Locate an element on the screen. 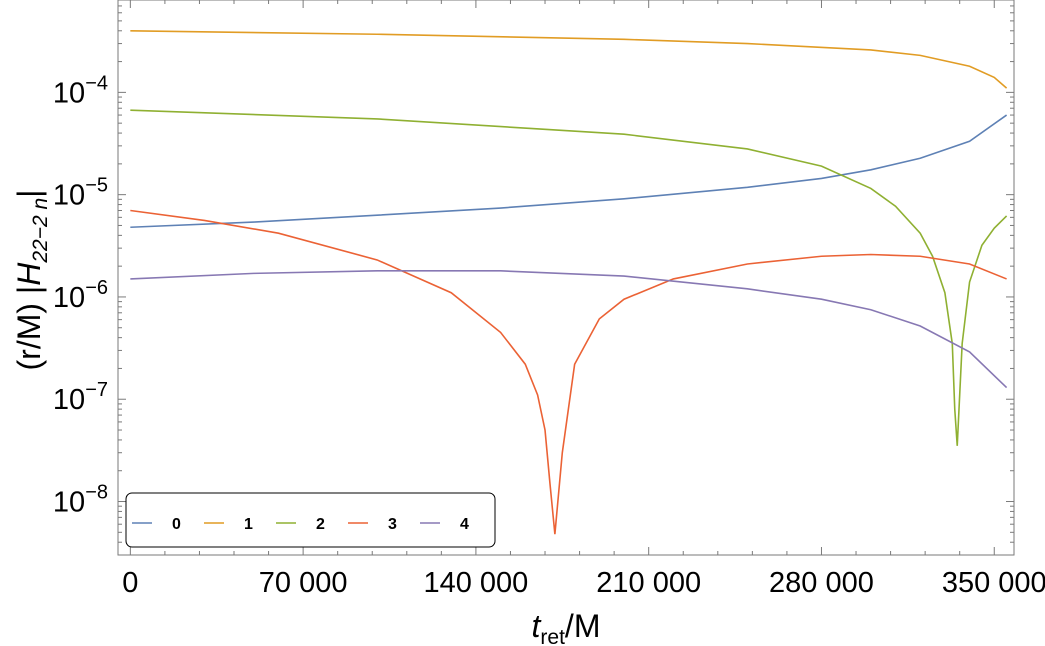 Image resolution: width=1045 pixels, height=646 pixels. x-tick-label: 0 is located at coordinates (130, 583).